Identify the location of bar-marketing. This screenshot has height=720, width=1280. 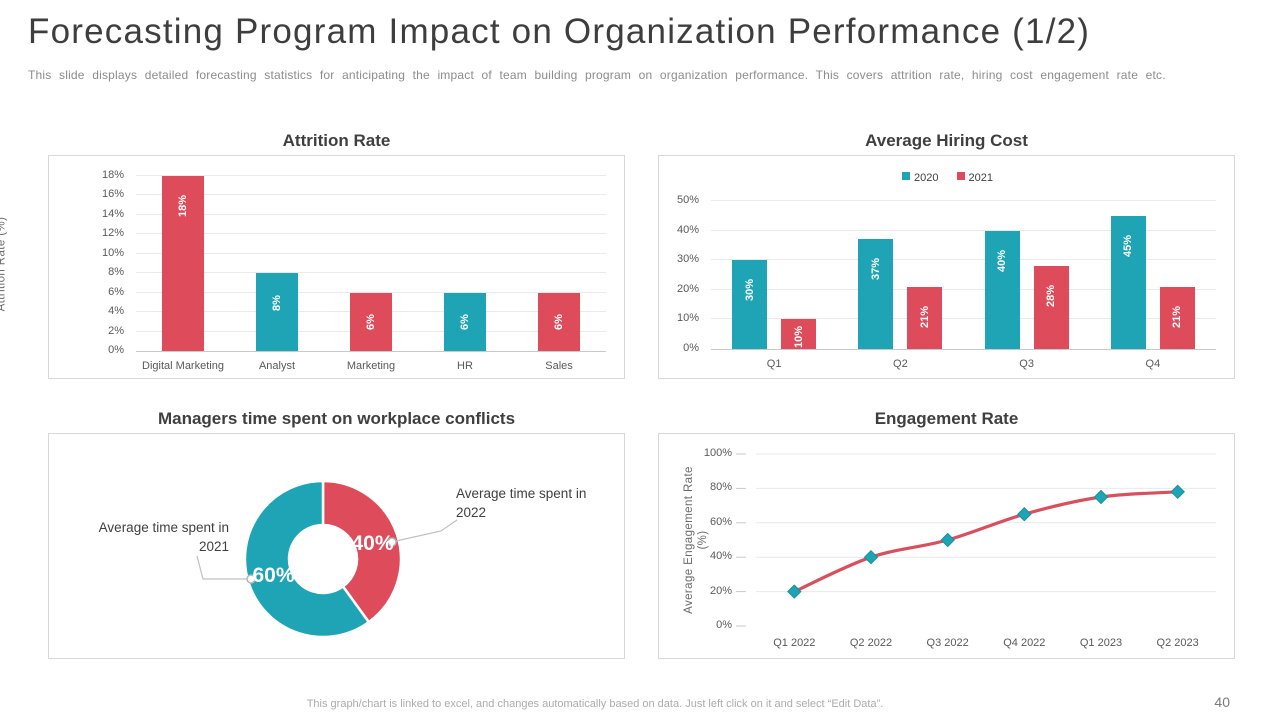
(371, 321).